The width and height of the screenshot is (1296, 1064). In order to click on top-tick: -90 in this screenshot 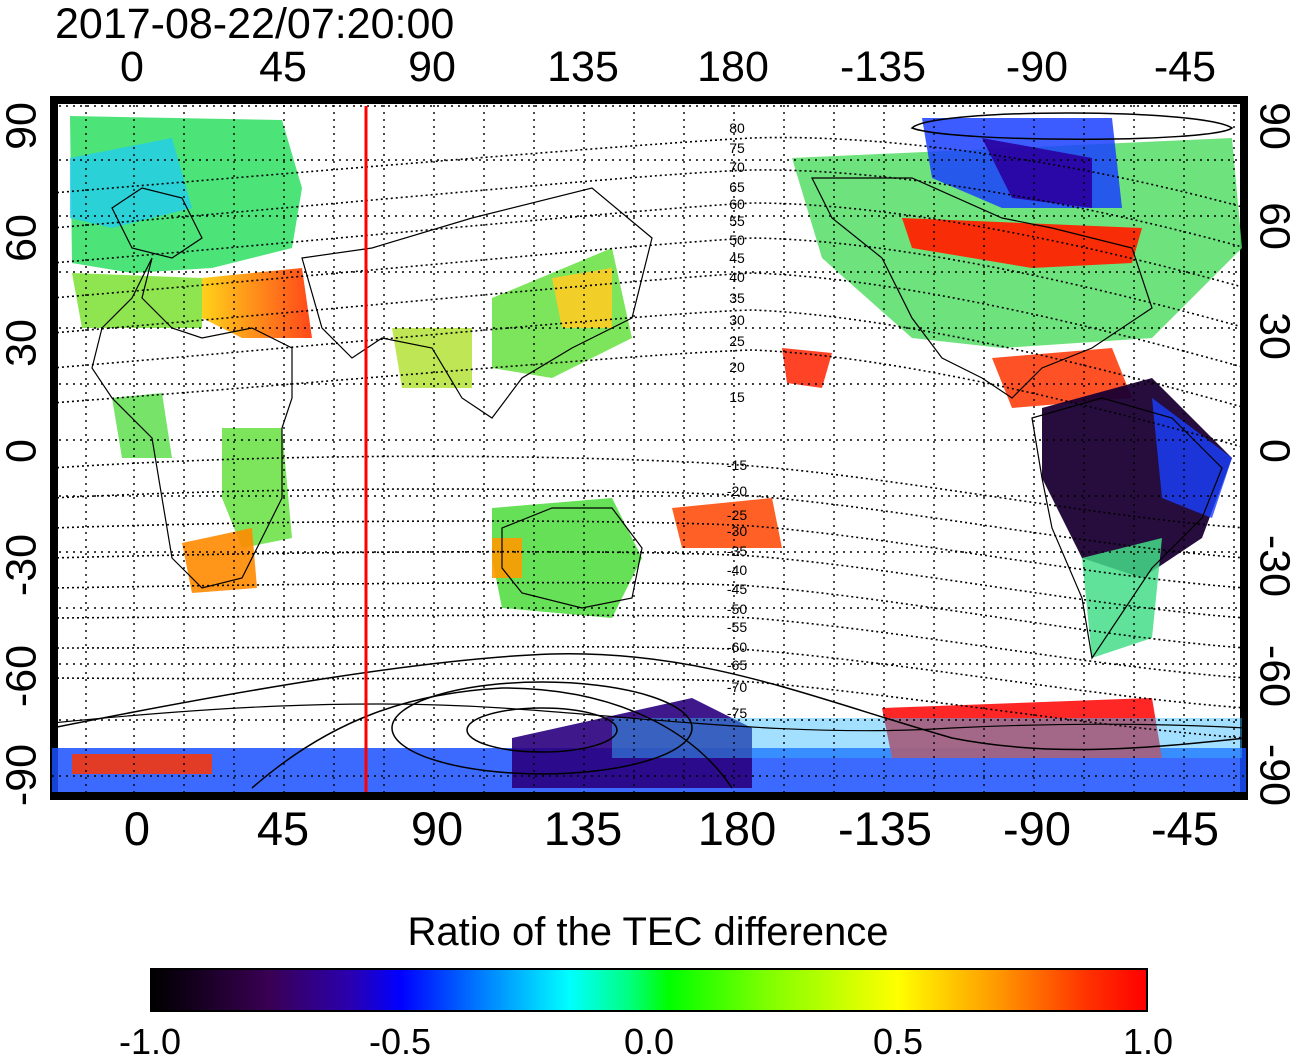, I will do `click(1037, 67)`.